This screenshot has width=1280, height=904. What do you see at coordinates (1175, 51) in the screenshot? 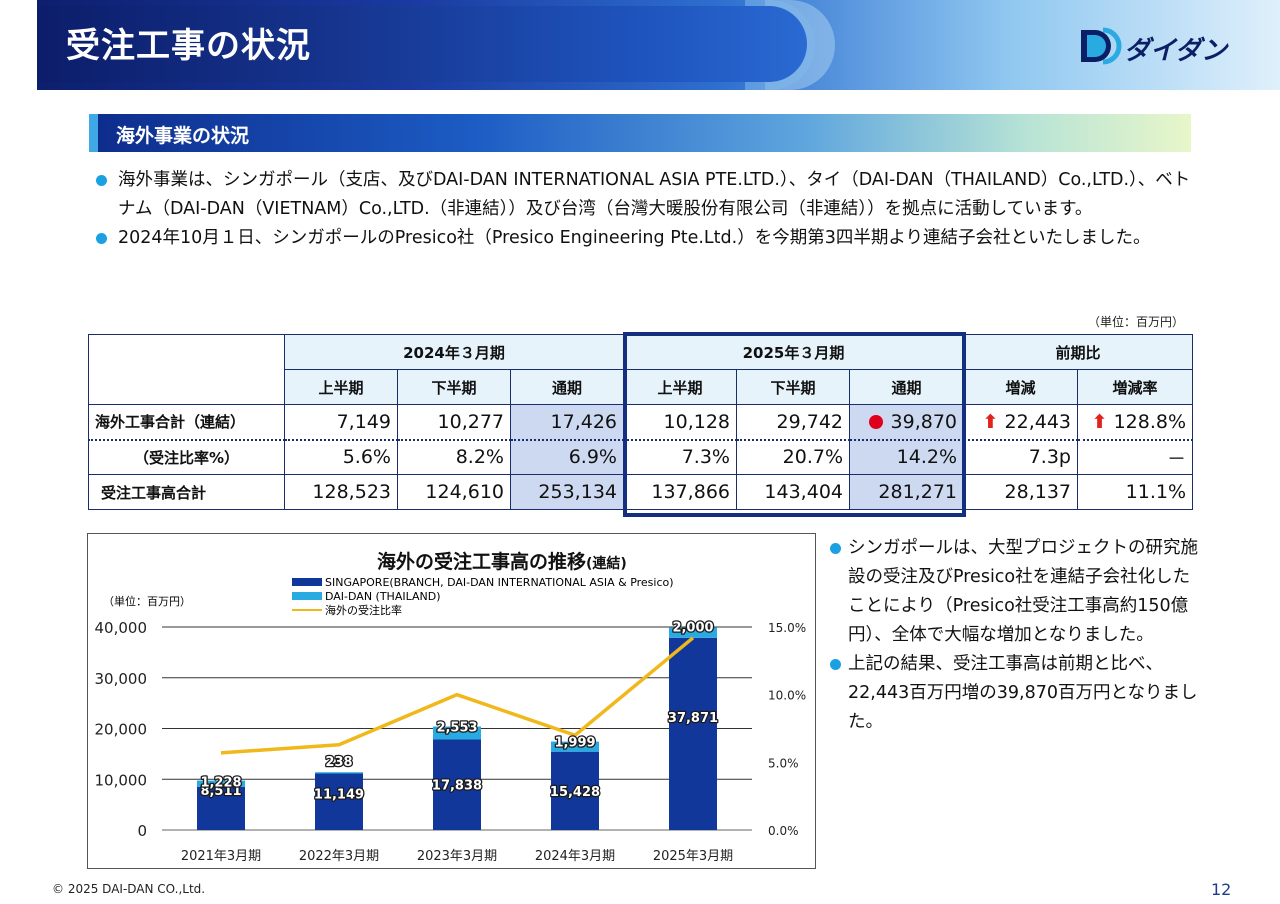
I see `logo-text: ダイダン` at bounding box center [1175, 51].